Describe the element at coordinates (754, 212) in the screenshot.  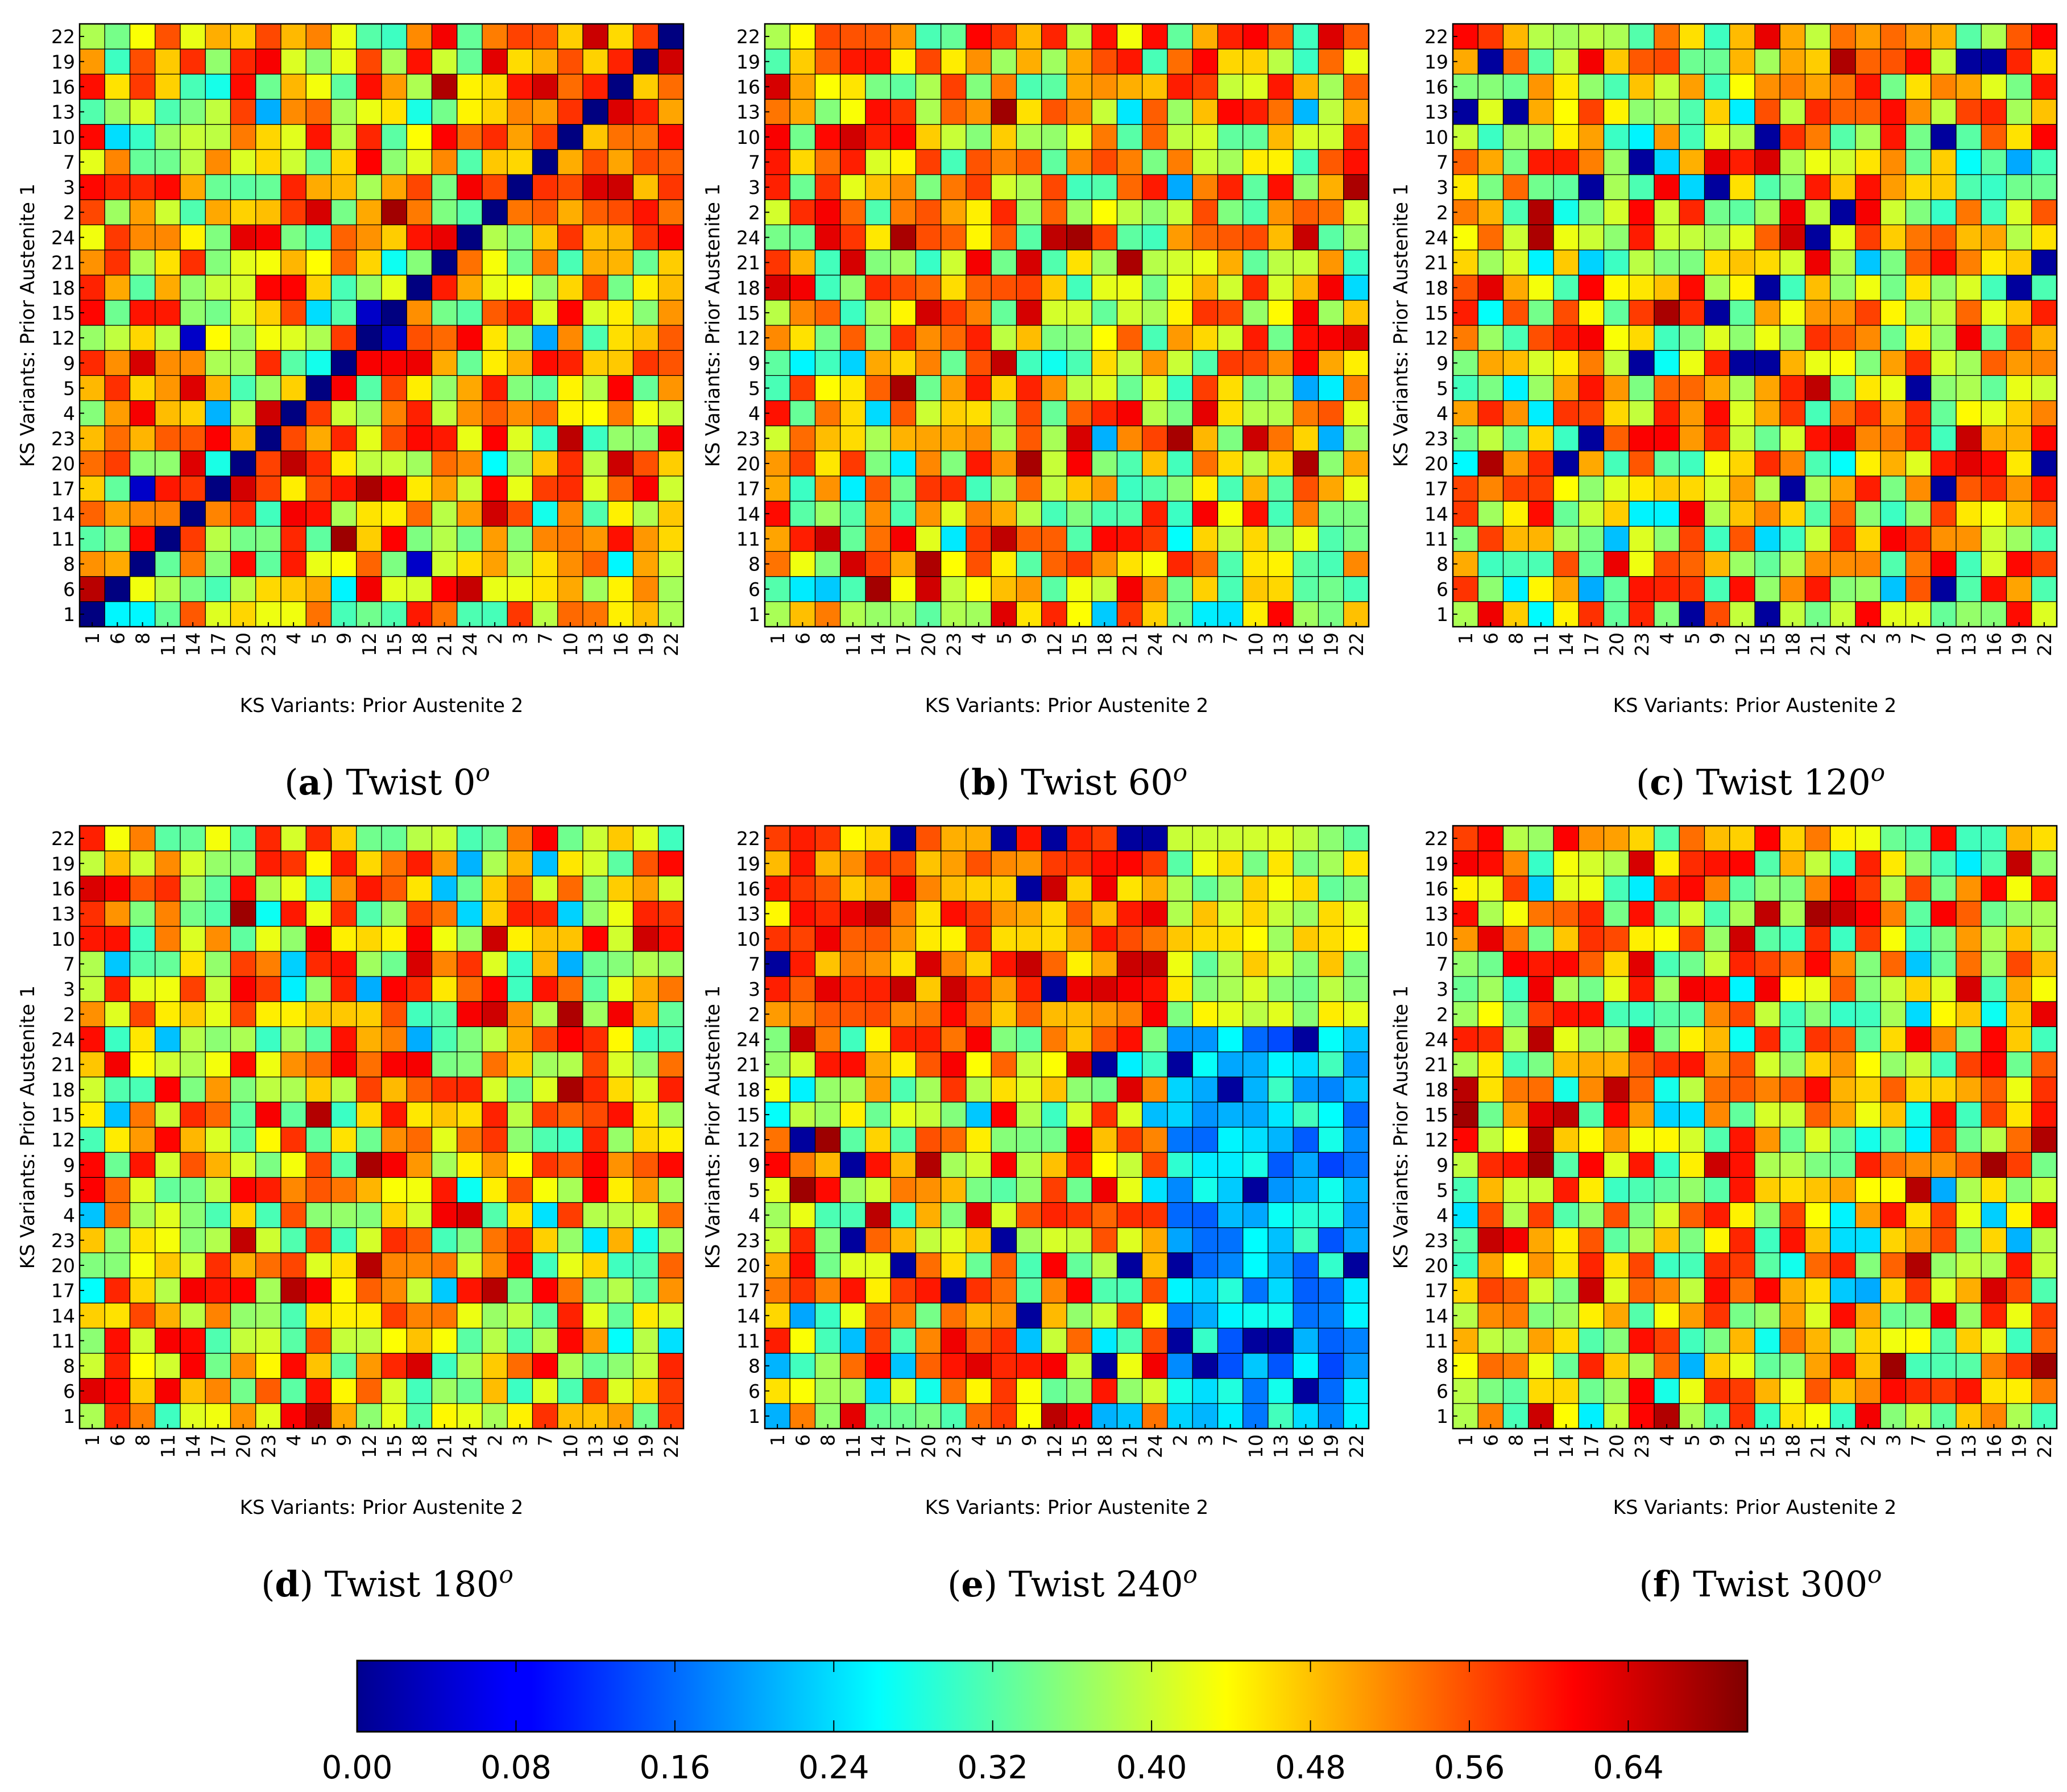
I see `y-tick-label: 2` at that location.